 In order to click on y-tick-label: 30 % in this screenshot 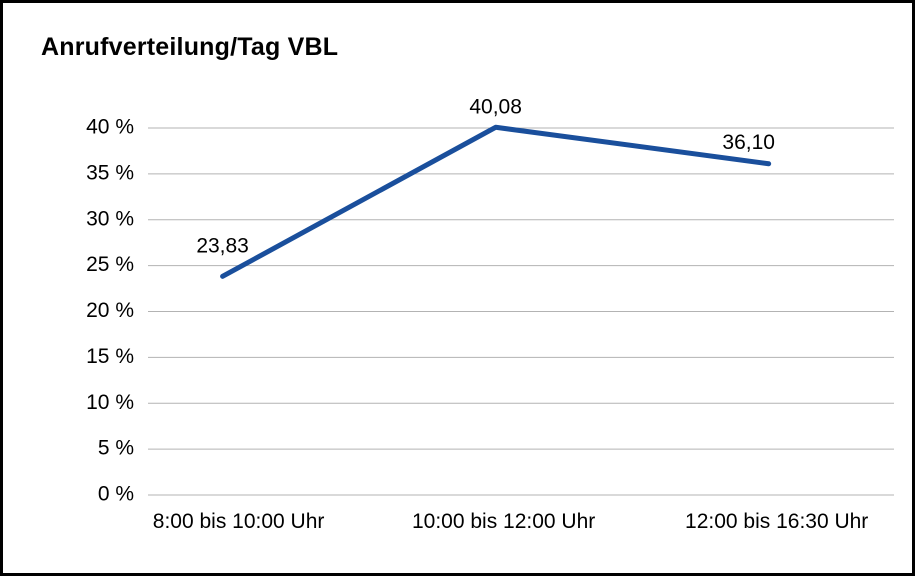, I will do `click(110, 218)`.